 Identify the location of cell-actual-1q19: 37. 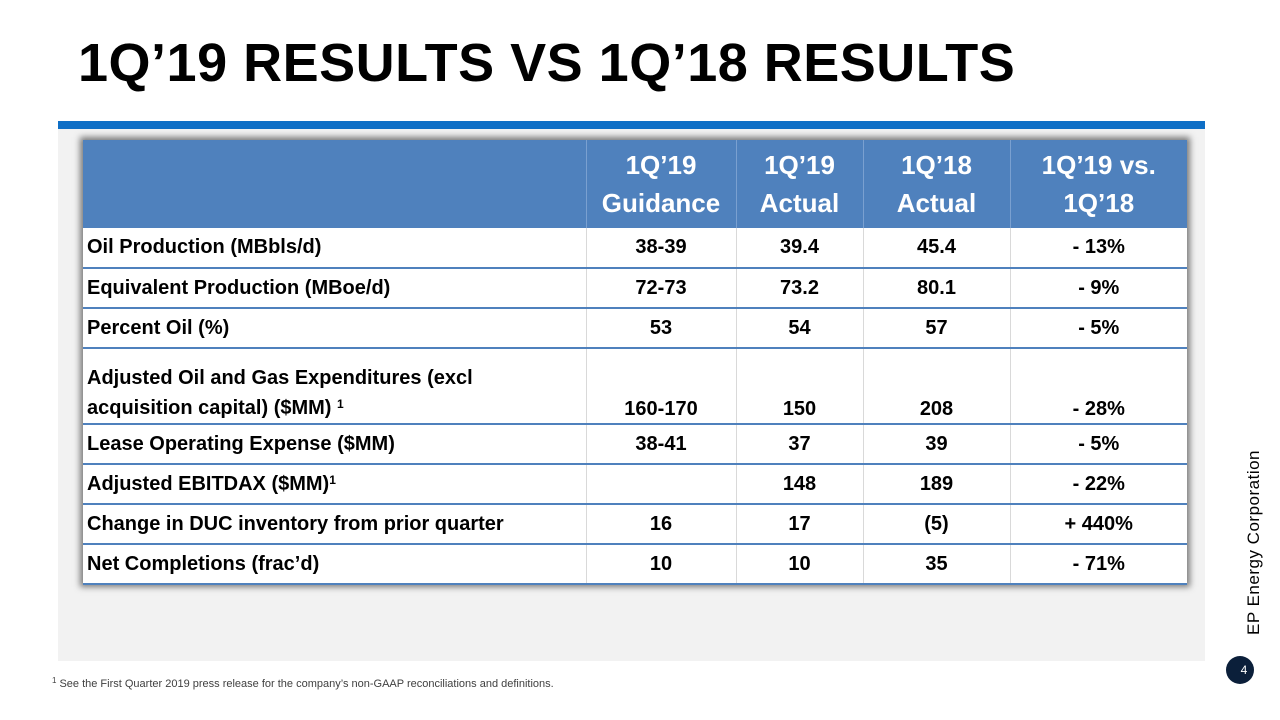
(800, 444).